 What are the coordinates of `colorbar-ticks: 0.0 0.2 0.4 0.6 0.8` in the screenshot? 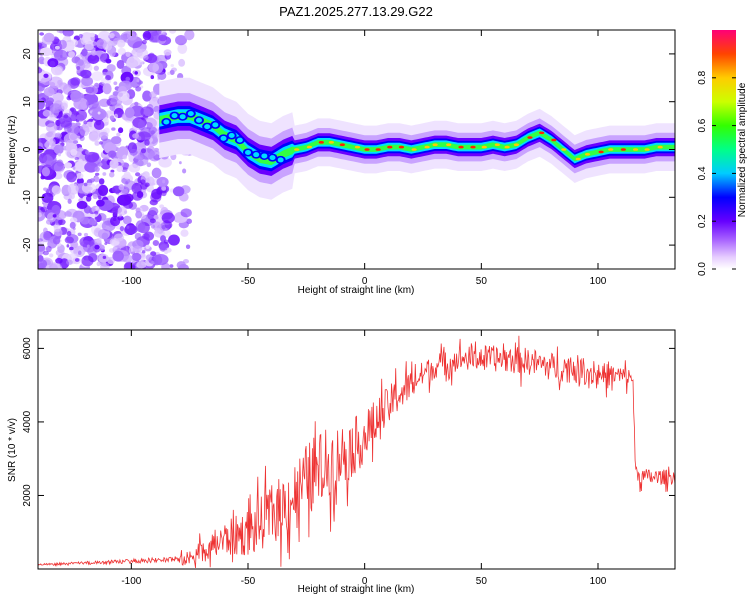 It's located at (716, 173).